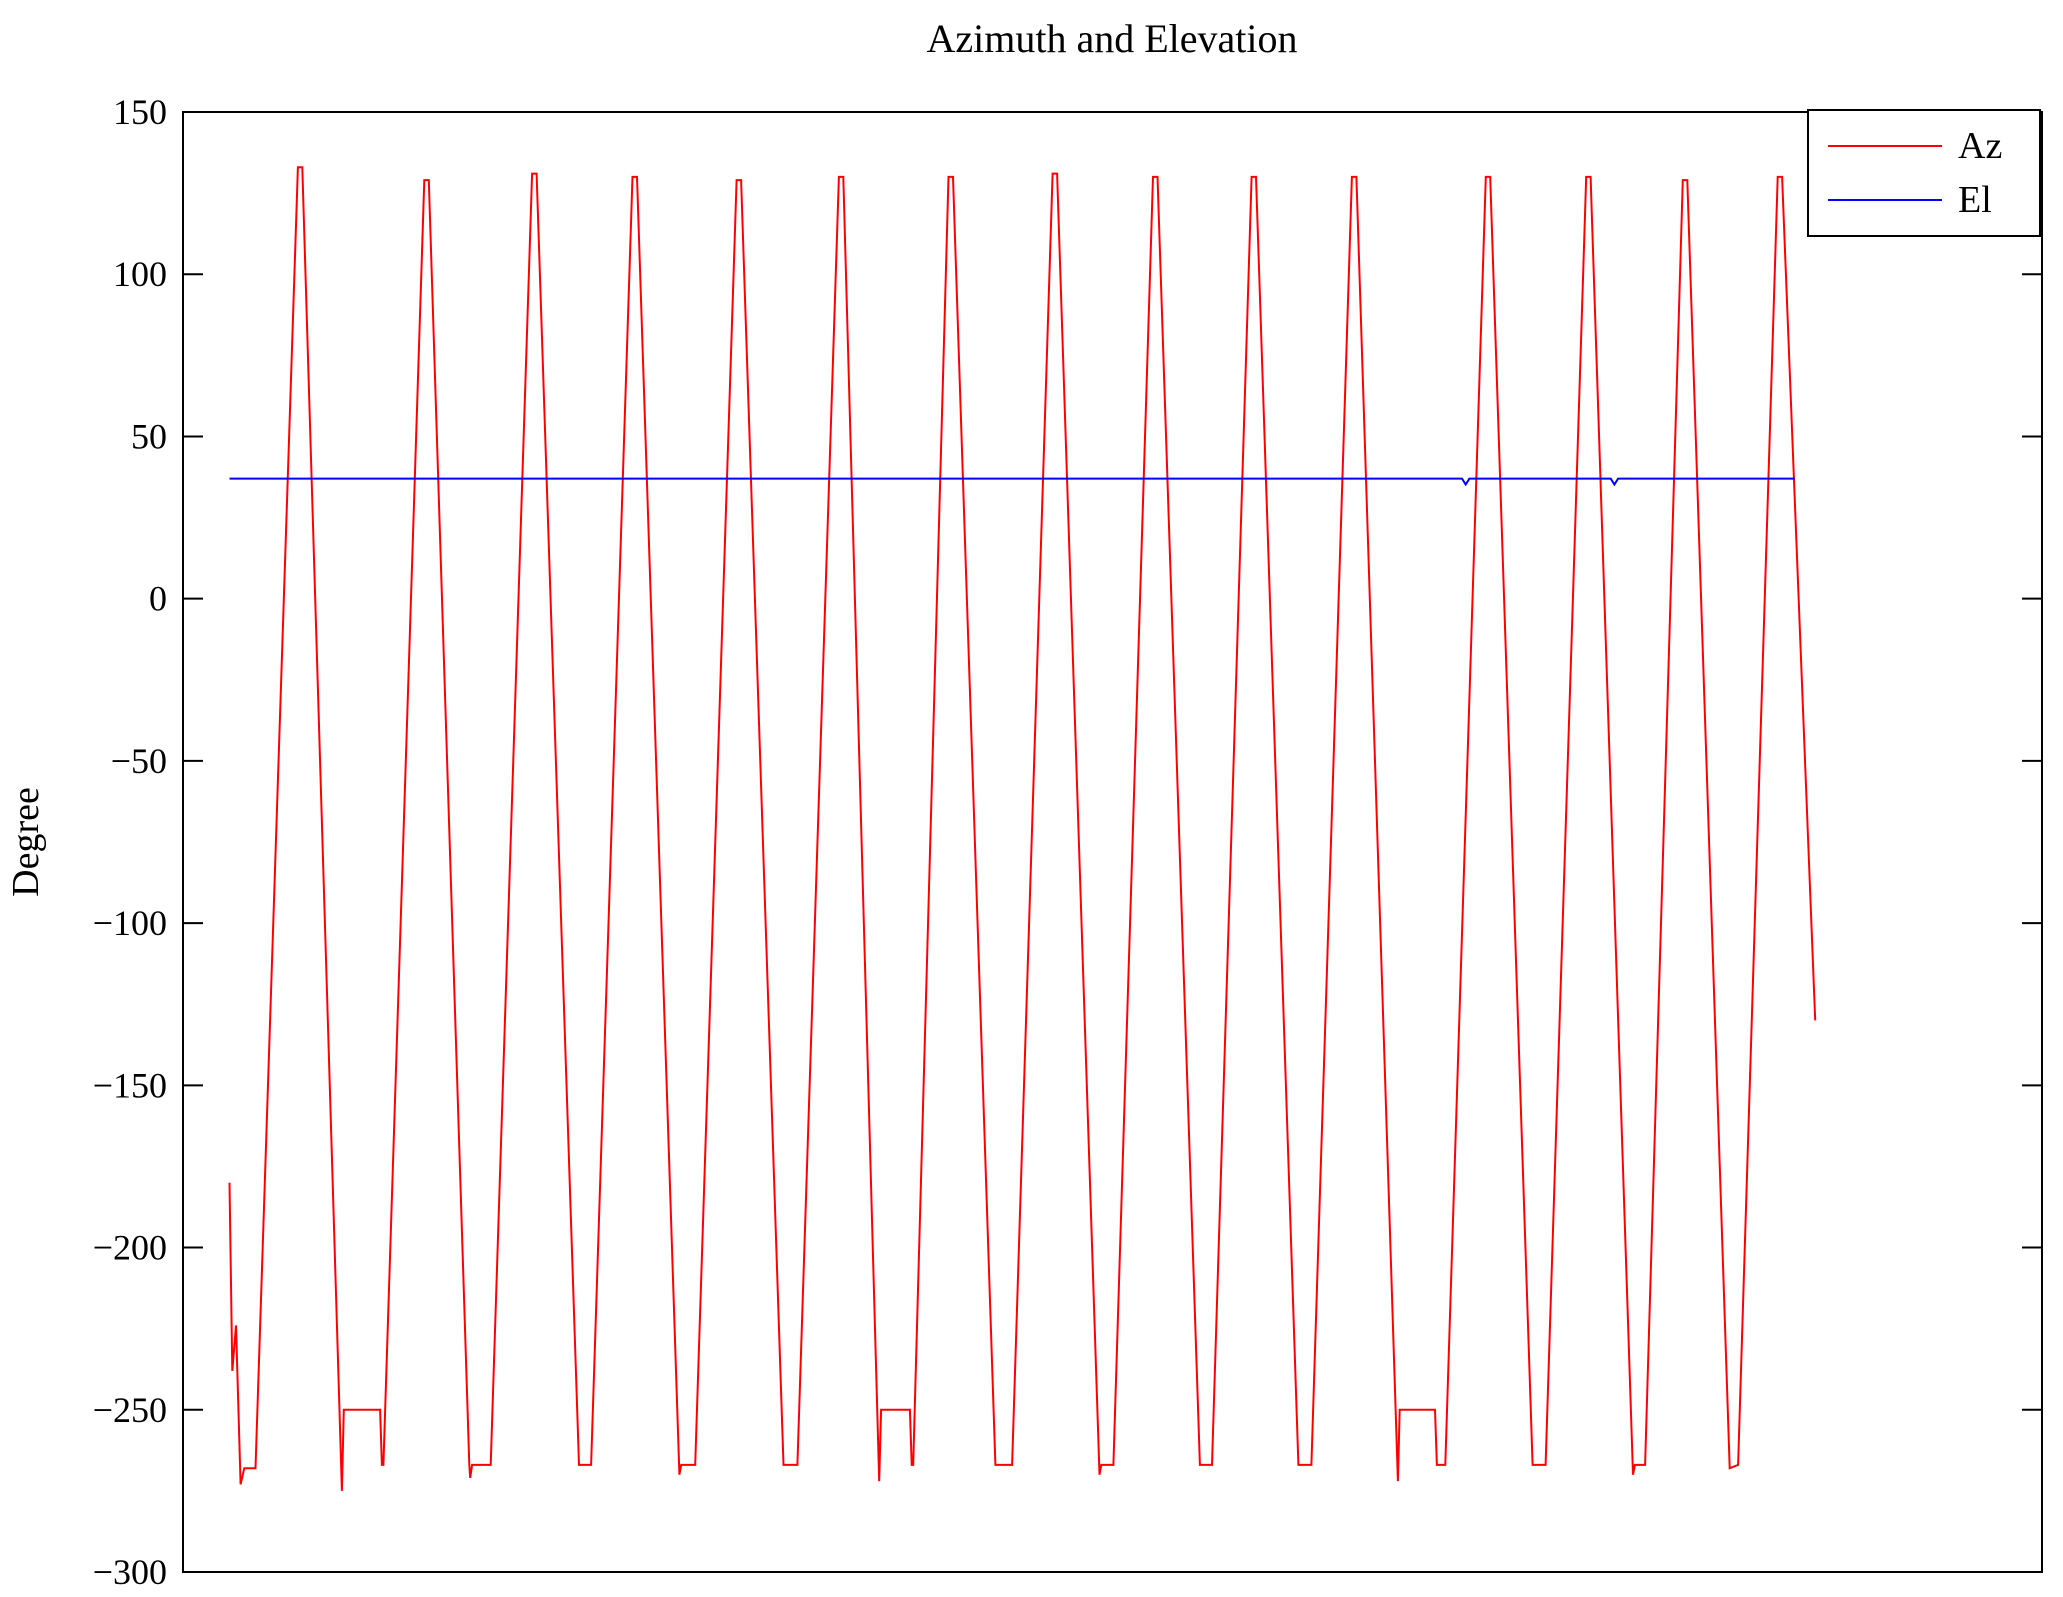 The height and width of the screenshot is (1597, 2063). I want to click on y-tick-label: −50, so click(139, 761).